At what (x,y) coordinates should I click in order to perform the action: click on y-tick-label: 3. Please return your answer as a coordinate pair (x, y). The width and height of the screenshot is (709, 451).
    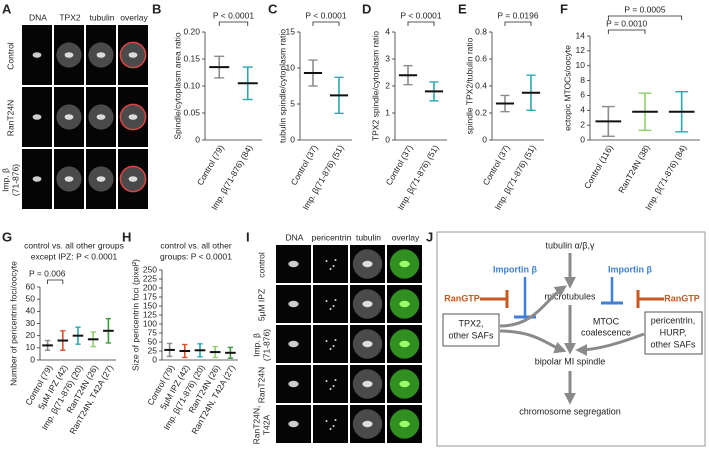
    Looking at the image, I should click on (387, 58).